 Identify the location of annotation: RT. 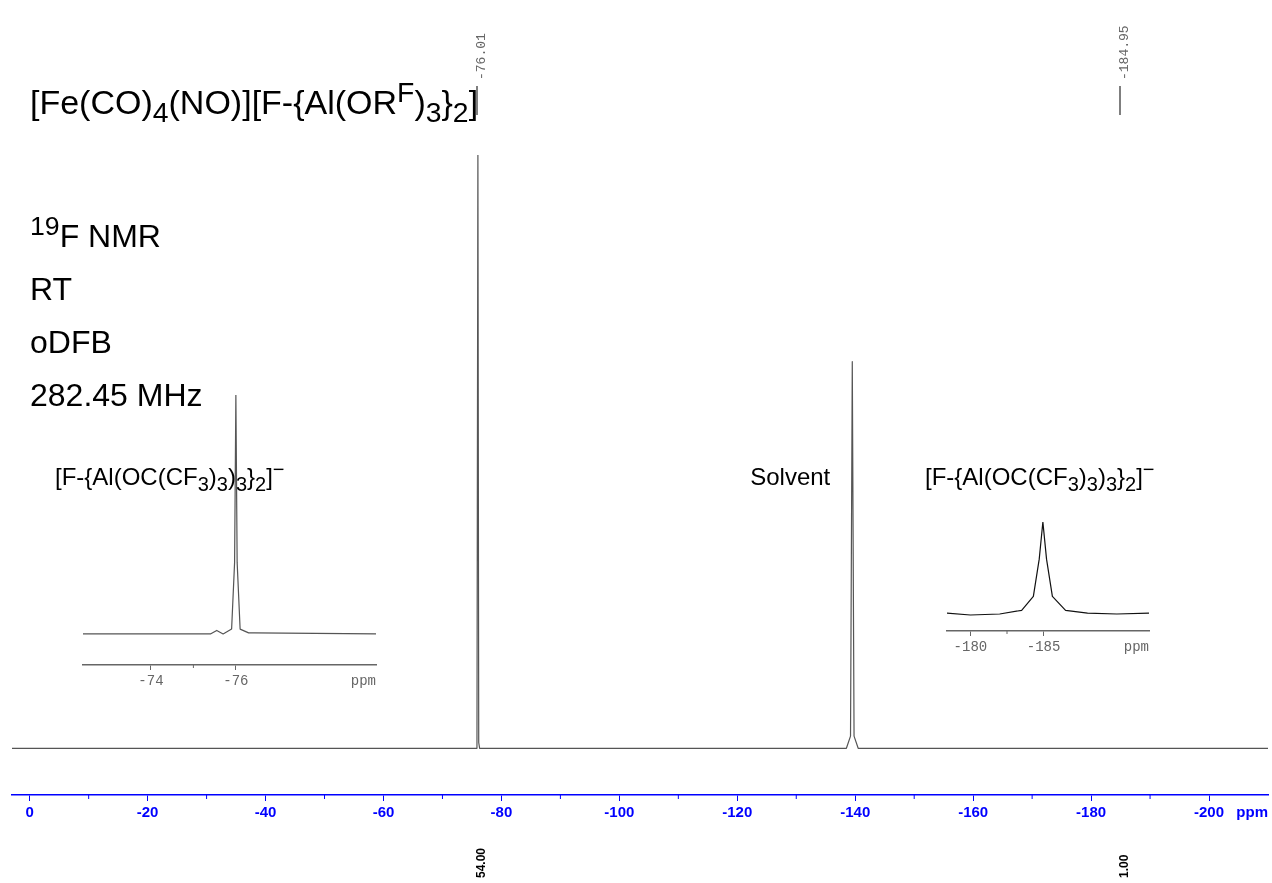
(52, 289).